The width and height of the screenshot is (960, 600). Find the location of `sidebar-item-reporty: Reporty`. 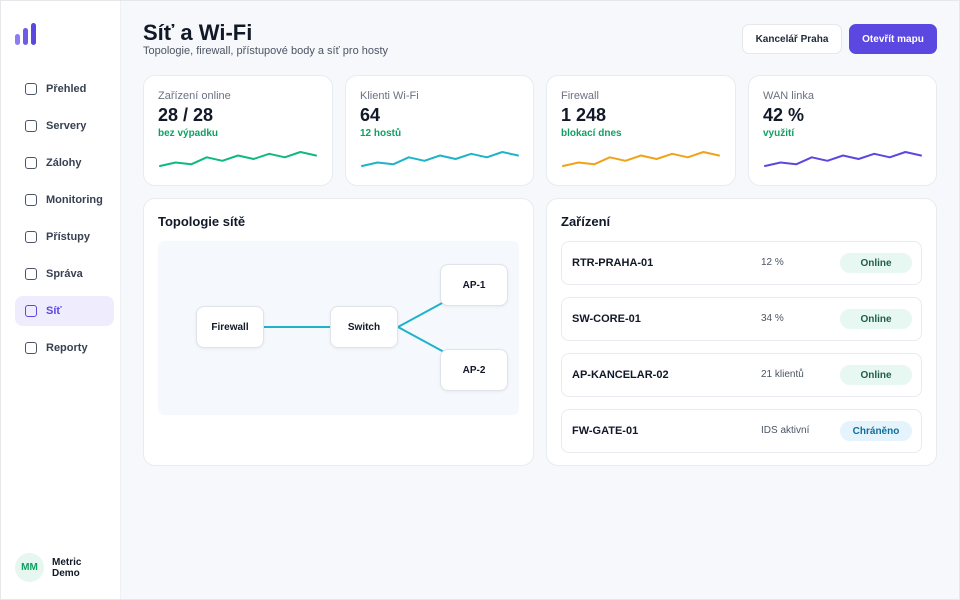

sidebar-item-reporty: Reporty is located at coordinates (64, 348).